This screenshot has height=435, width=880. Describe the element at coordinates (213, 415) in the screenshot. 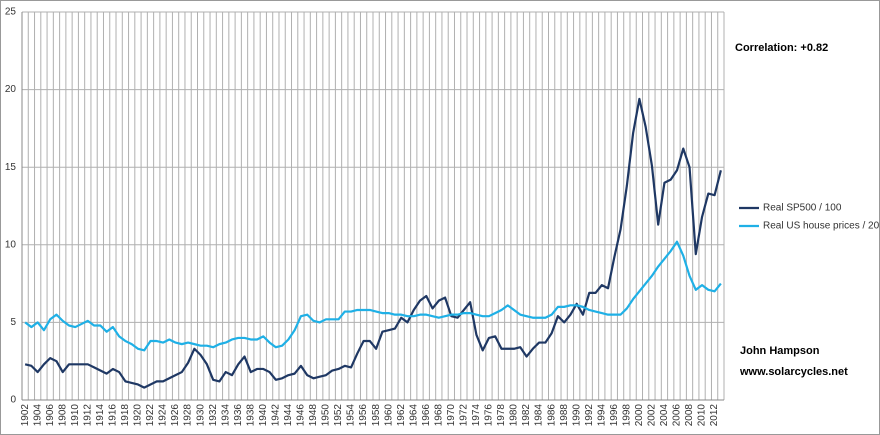

I see `x-tick-label: 1932` at that location.